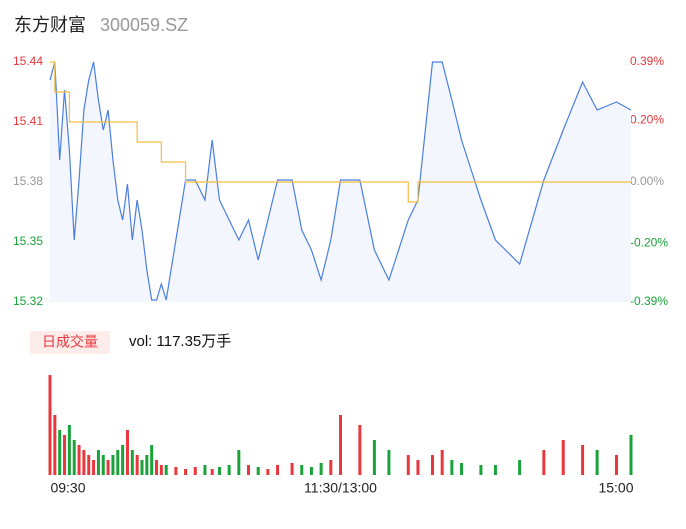 This screenshot has width=686, height=529. What do you see at coordinates (649, 243) in the screenshot?
I see `y2-tick-label: -0.20%` at bounding box center [649, 243].